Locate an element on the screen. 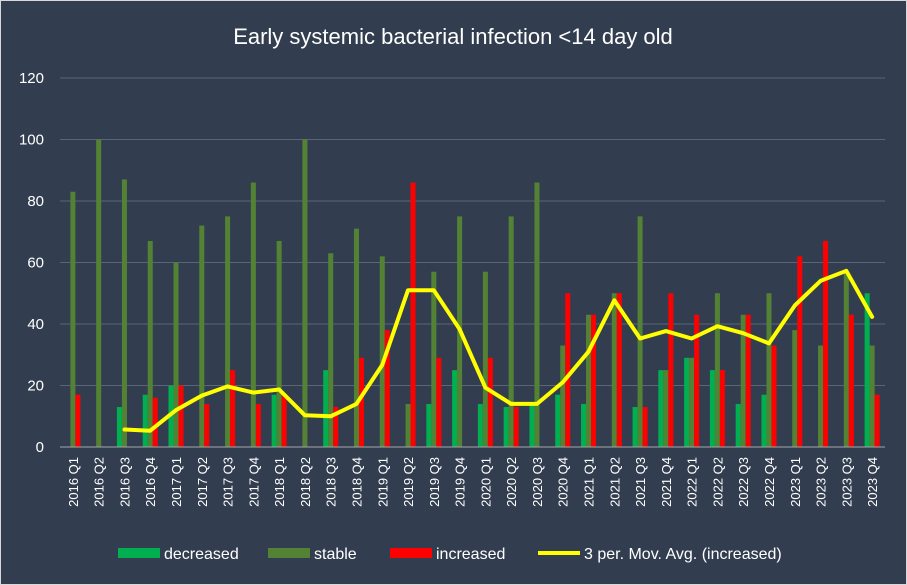  x-tick-label: 2019 Q2 is located at coordinates (408, 482).